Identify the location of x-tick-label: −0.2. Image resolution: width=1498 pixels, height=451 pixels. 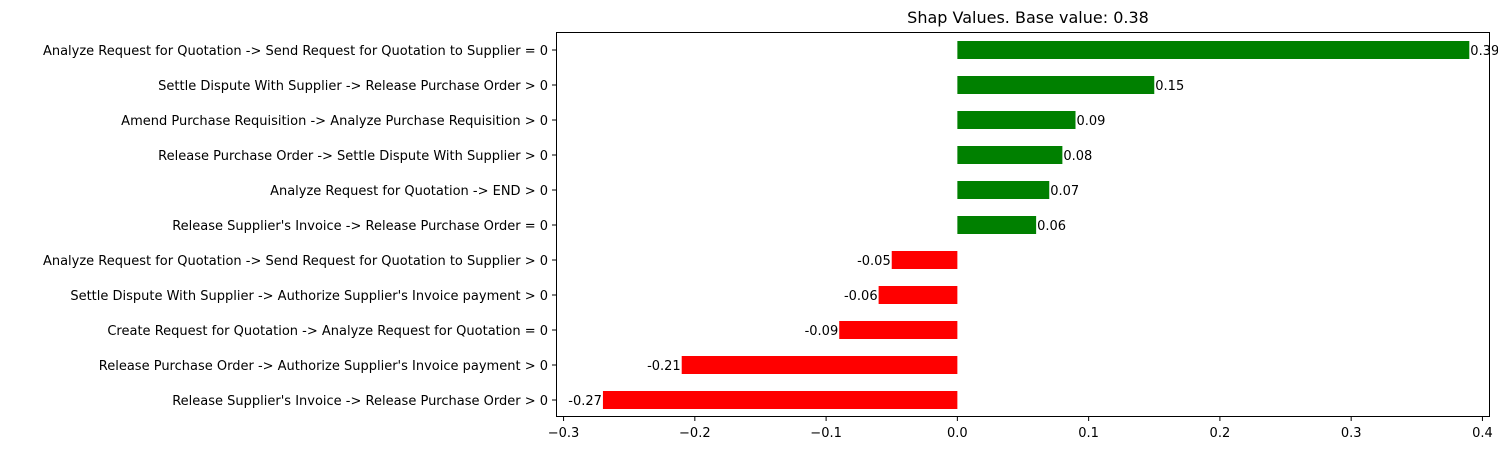
(695, 433).